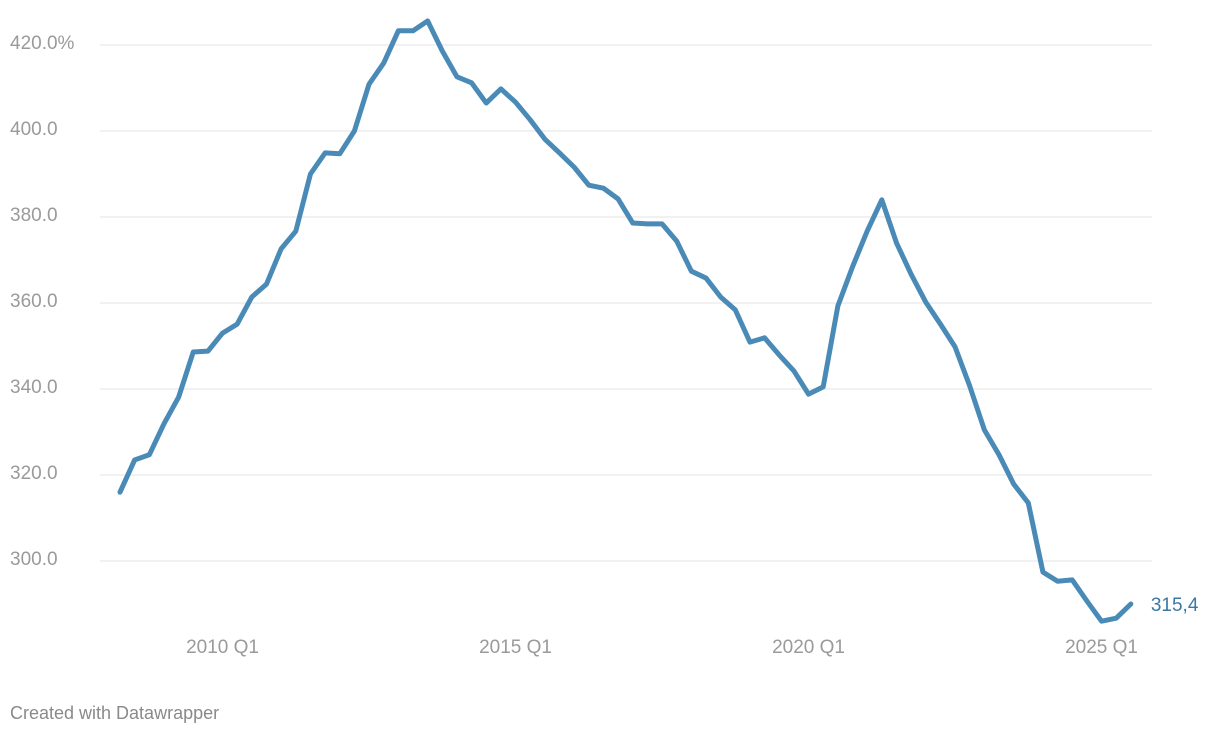 The height and width of the screenshot is (738, 1220). I want to click on y-tick-label: 340.0, so click(34, 387).